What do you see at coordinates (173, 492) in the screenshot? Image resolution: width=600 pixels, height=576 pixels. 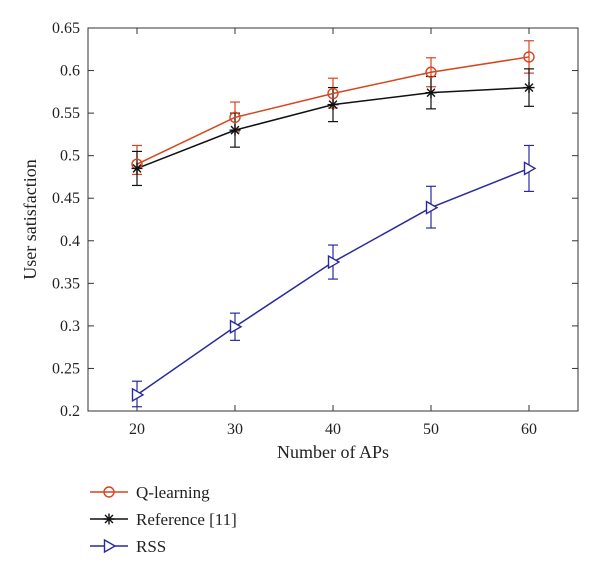 I see `legend-label: Q-learning` at bounding box center [173, 492].